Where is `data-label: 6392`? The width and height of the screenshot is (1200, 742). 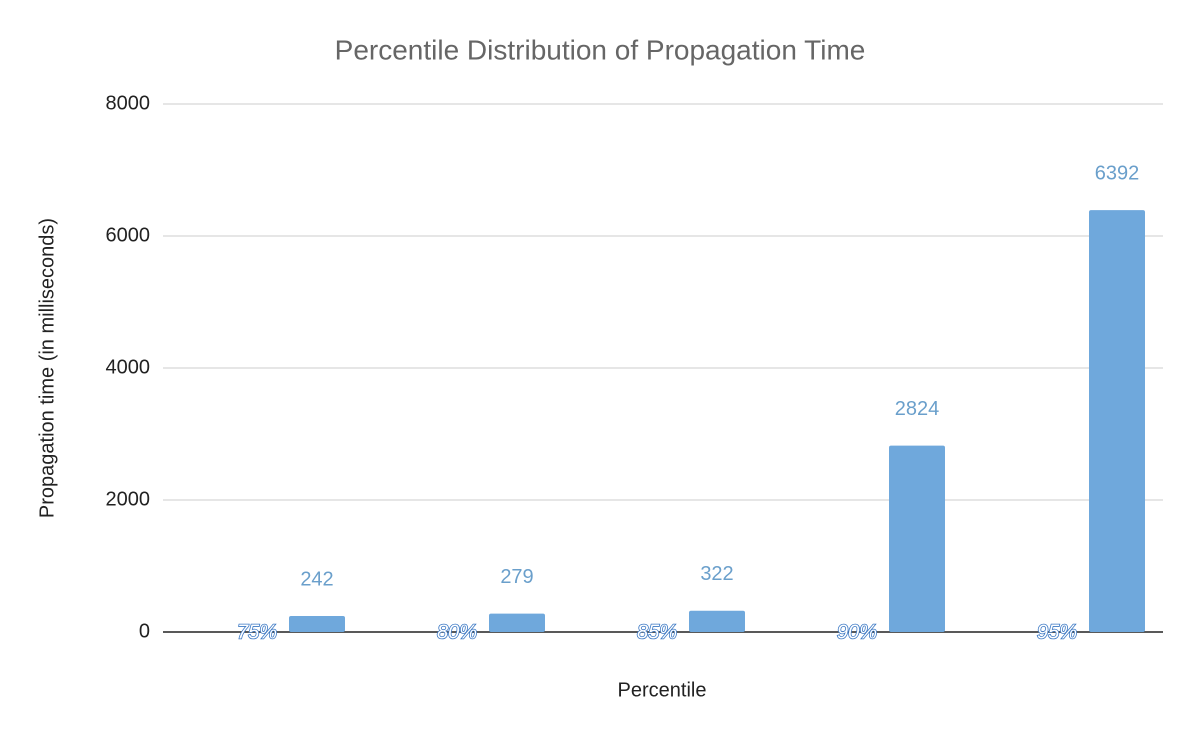 data-label: 6392 is located at coordinates (1117, 173).